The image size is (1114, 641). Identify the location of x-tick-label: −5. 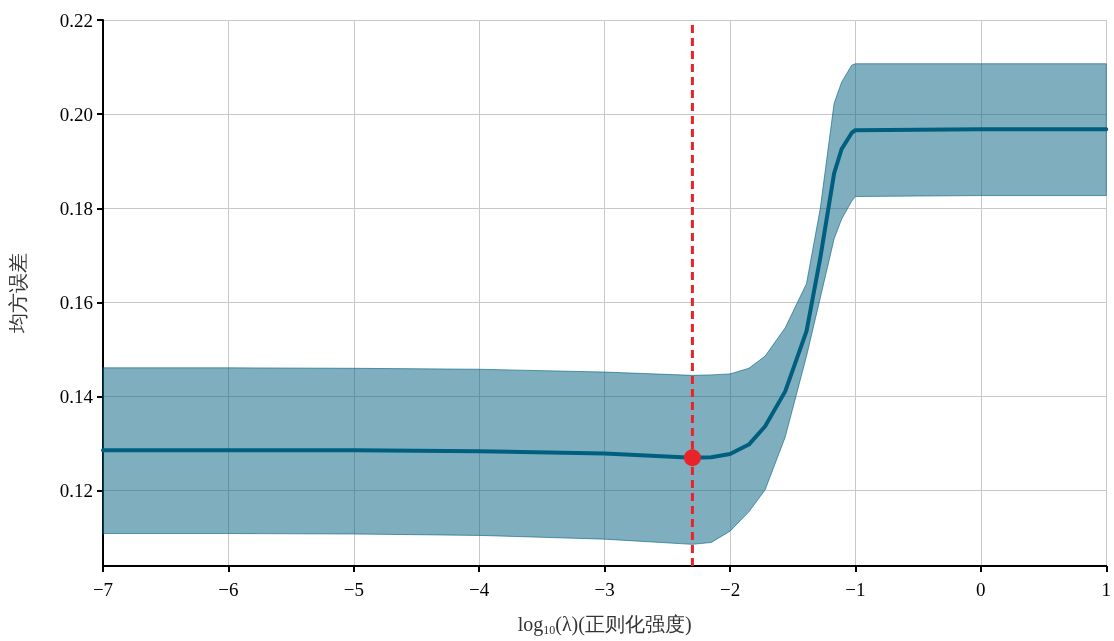
(353, 589).